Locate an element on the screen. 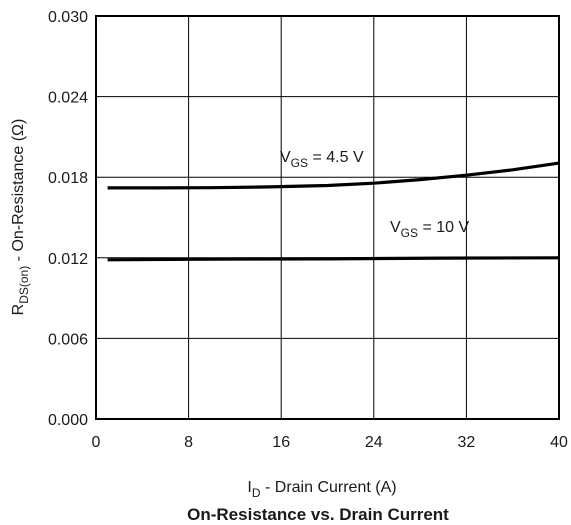 The height and width of the screenshot is (525, 571). y-tick-label: 0.006 is located at coordinates (68, 339).